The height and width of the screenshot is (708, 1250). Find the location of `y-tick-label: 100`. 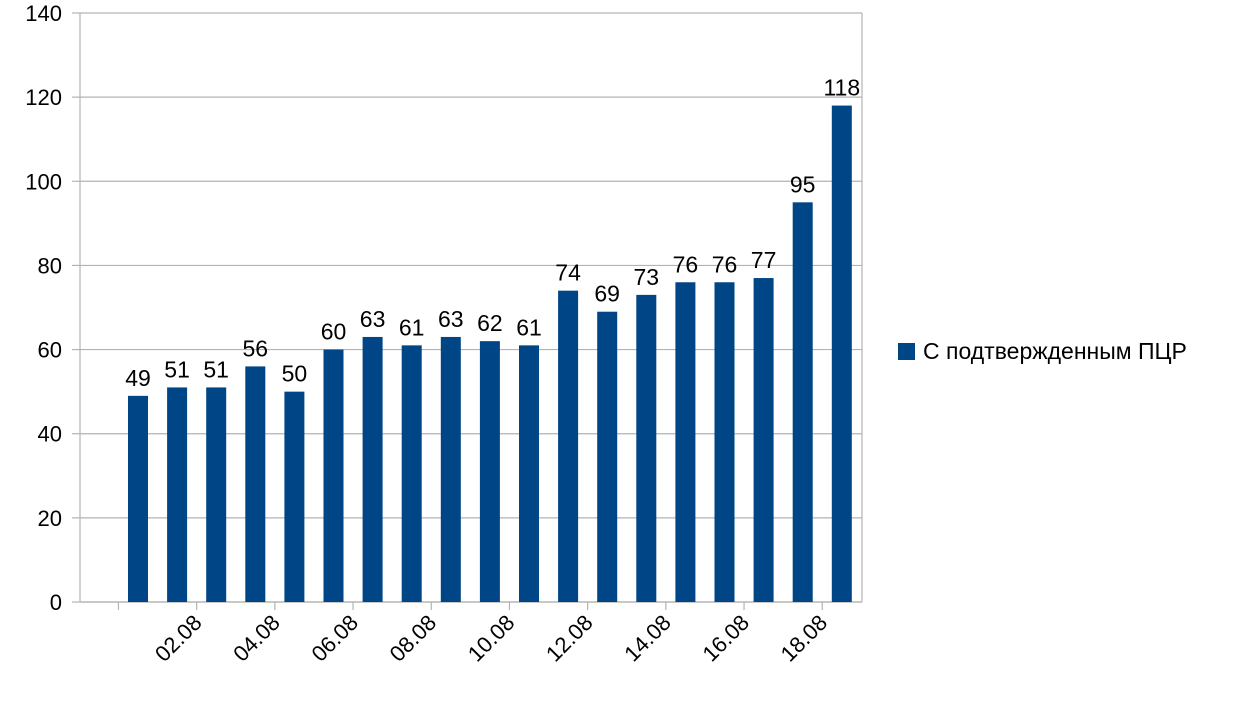

y-tick-label: 100 is located at coordinates (43, 181).